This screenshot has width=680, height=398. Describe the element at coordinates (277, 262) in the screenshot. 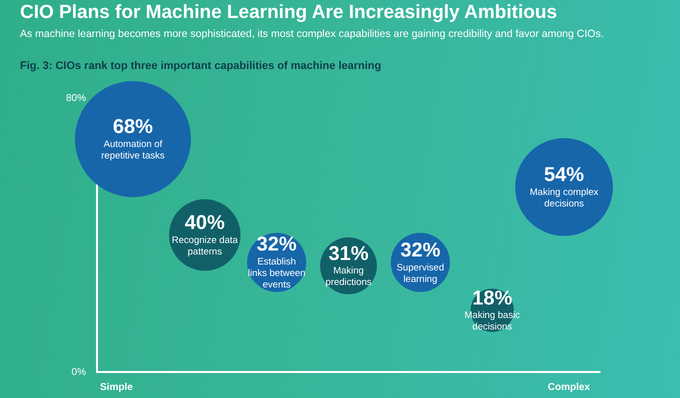

I see `data-label: 32% Establish links between events` at that location.